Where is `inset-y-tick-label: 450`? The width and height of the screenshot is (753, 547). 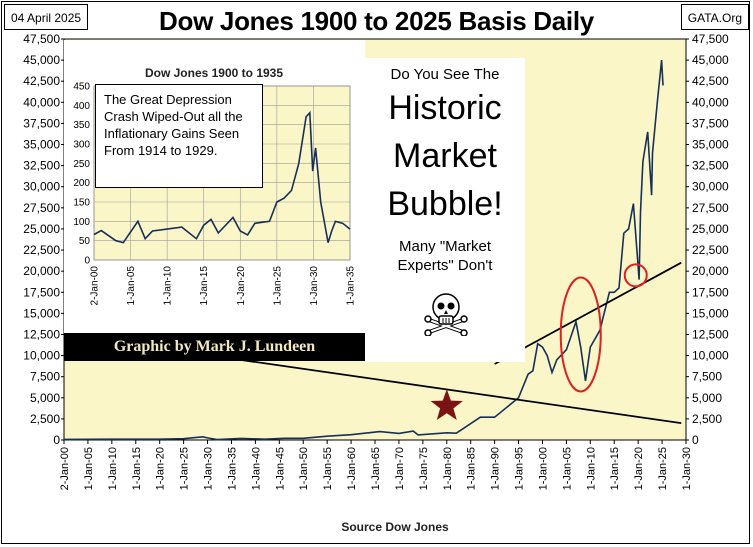 inset-y-tick-label: 450 is located at coordinates (81, 87).